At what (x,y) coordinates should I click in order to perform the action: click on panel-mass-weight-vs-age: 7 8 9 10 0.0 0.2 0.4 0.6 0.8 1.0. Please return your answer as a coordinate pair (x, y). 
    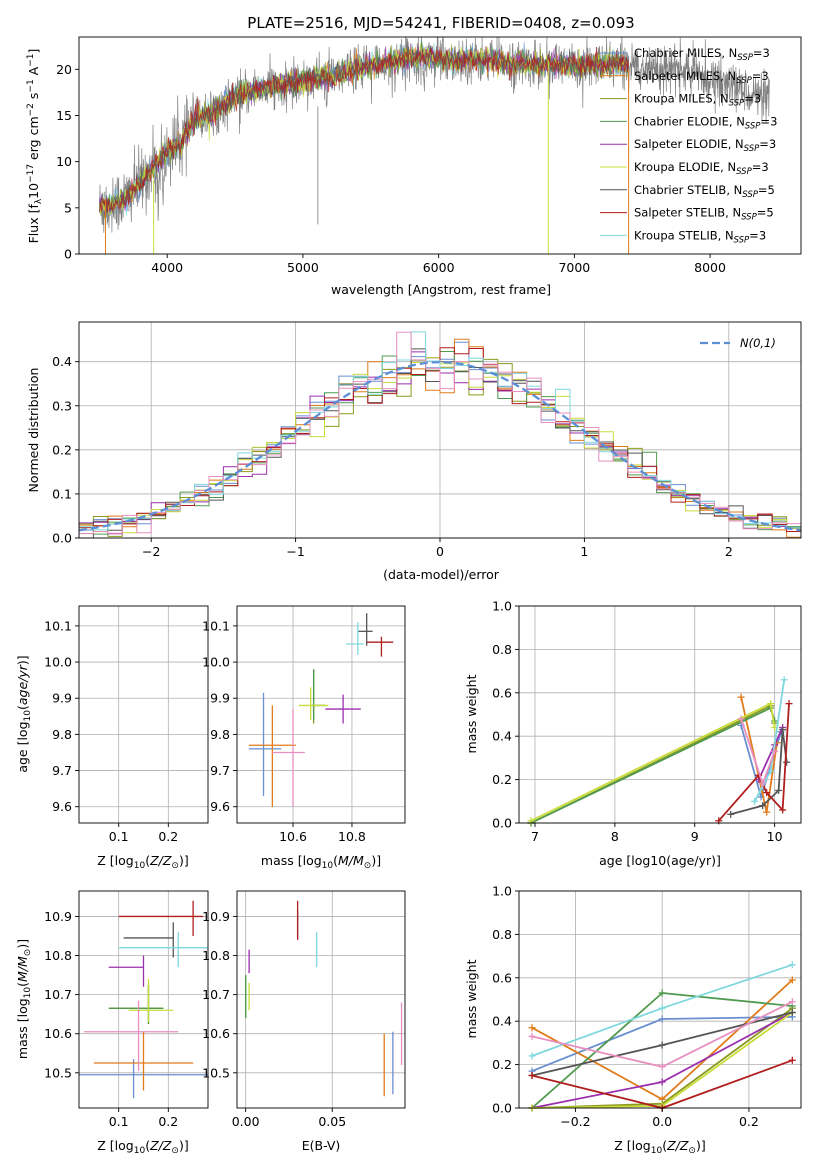
    Looking at the image, I should click on (647, 721).